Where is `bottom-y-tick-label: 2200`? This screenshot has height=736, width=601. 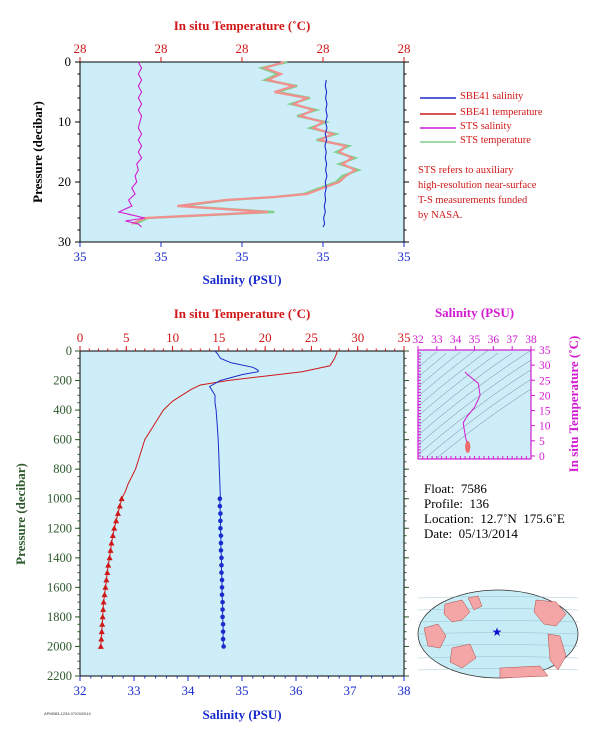 bottom-y-tick-label: 2200 is located at coordinates (59, 676).